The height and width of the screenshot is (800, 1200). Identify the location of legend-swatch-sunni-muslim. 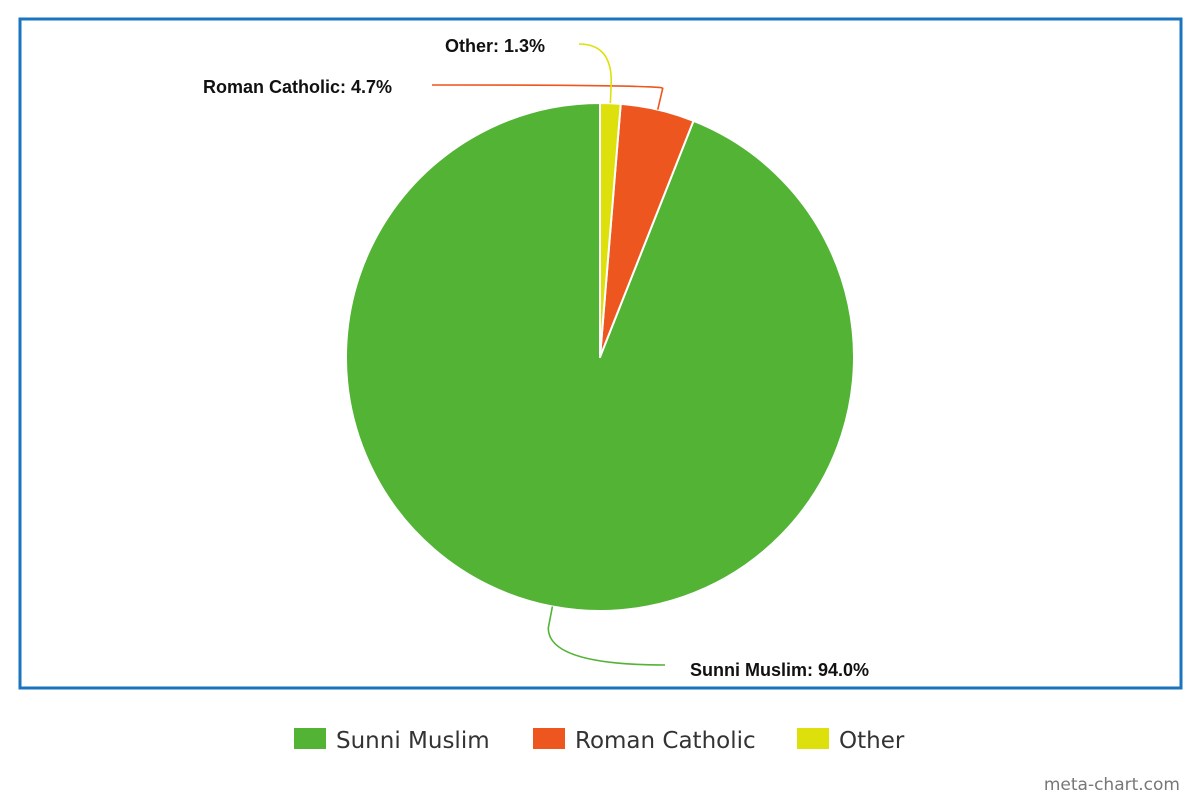
(310, 738).